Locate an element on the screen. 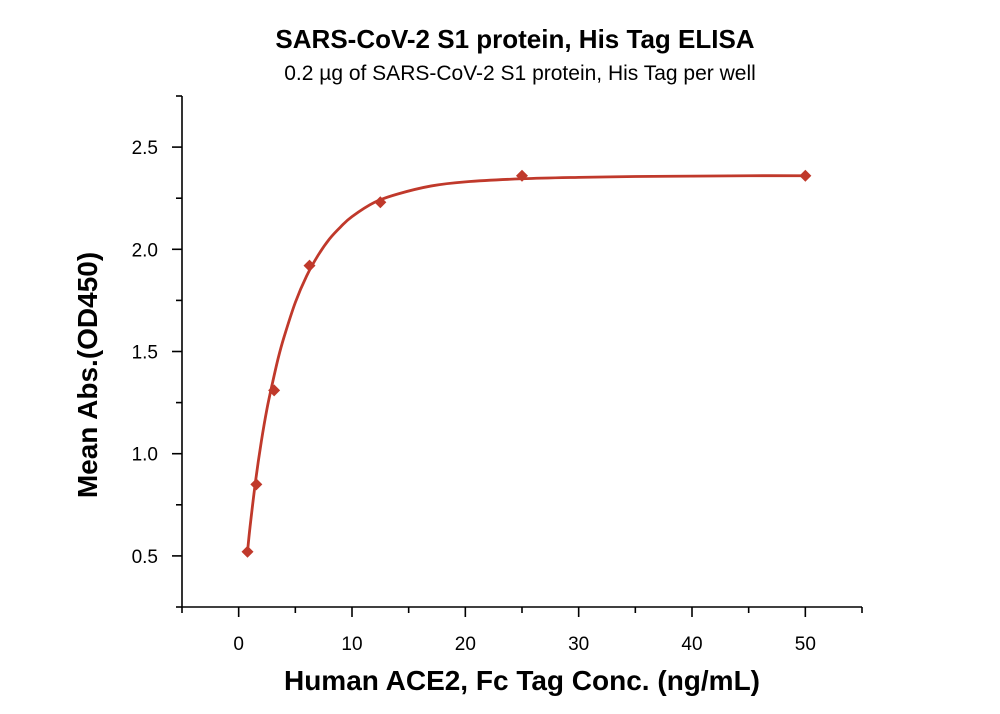  y-tick-label: 2.5 is located at coordinates (145, 148).